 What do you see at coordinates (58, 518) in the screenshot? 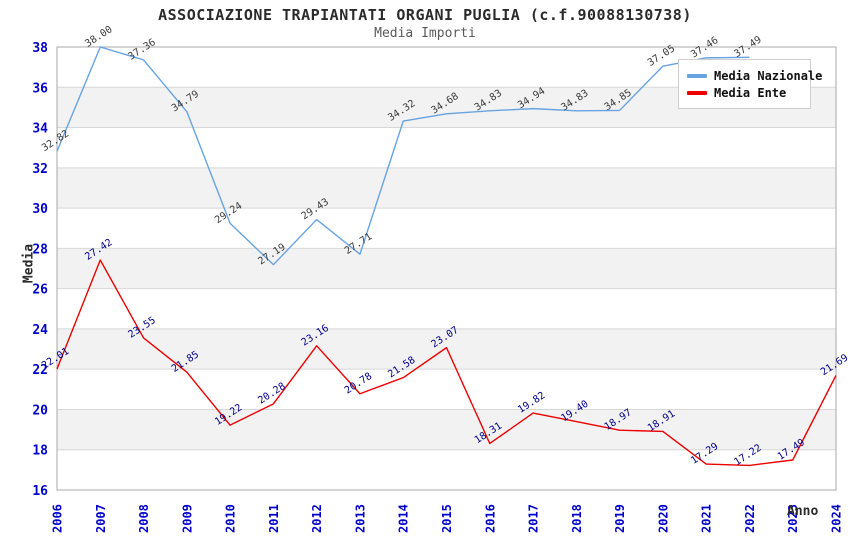
I see `x-tick-label: 2006` at bounding box center [58, 518].